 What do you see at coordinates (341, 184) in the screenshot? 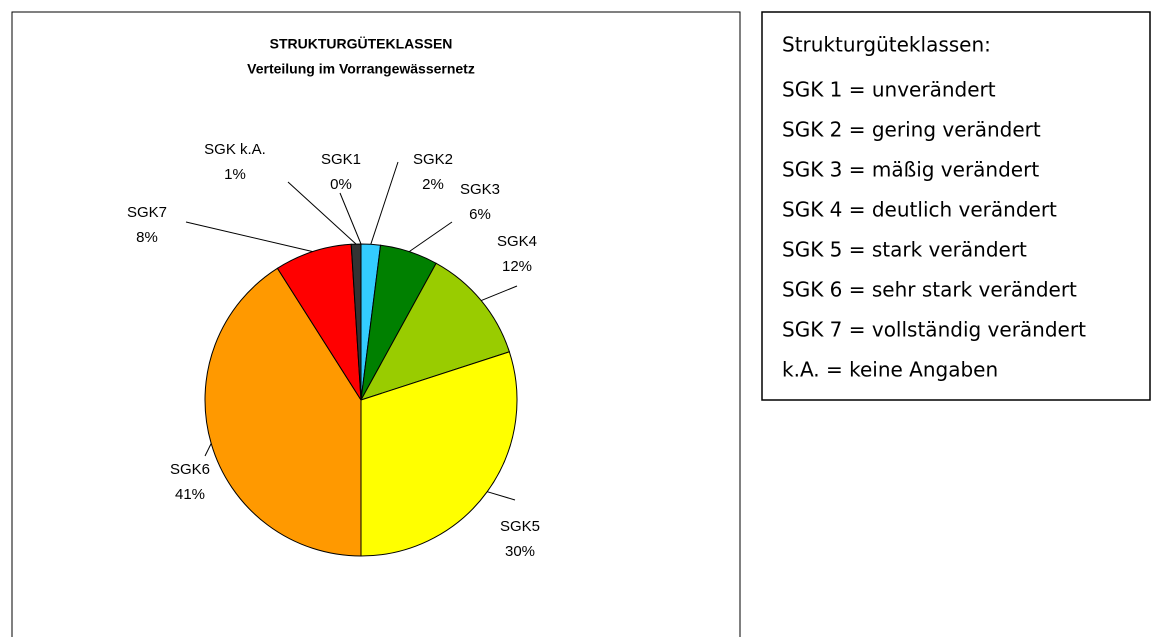
I see `slice-value-label: 0%` at bounding box center [341, 184].